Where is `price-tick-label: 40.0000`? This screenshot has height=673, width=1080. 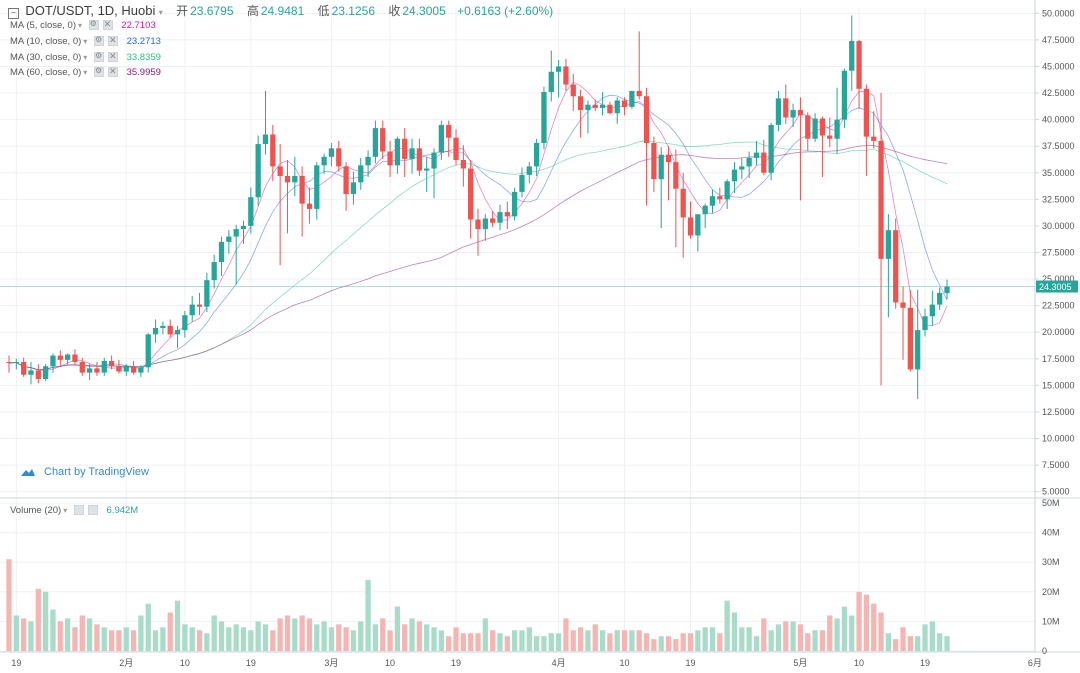 price-tick-label: 40.0000 is located at coordinates (1058, 120).